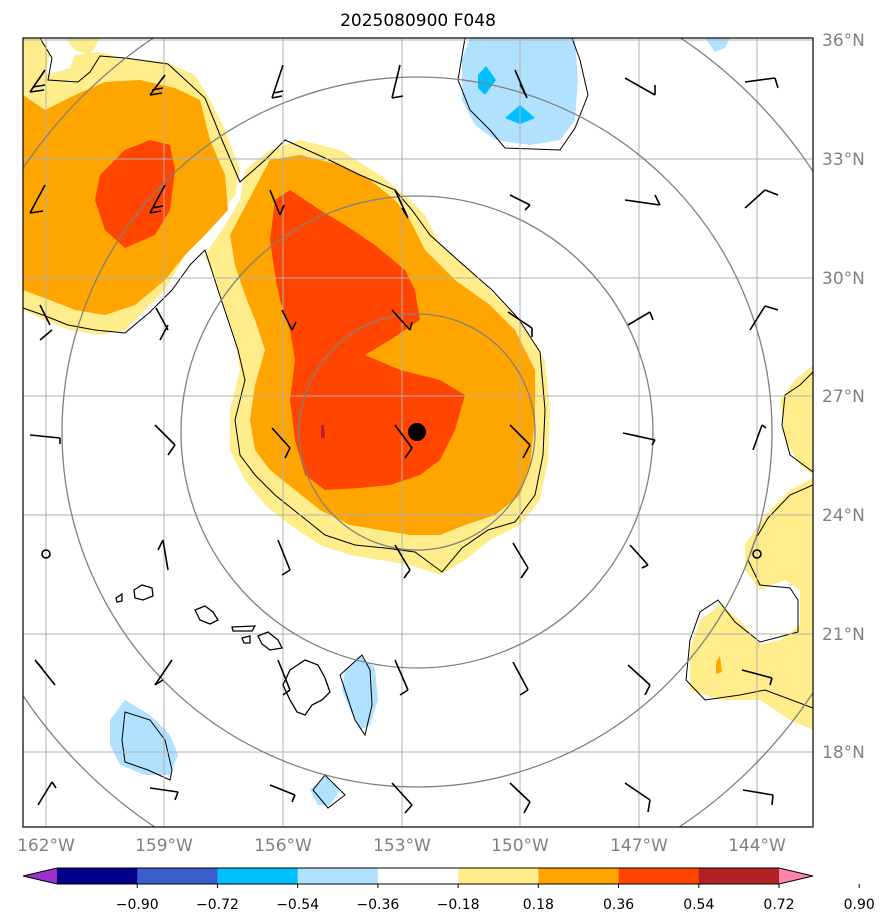 Image resolution: width=883 pixels, height=924 pixels. Describe the element at coordinates (297, 905) in the screenshot. I see `colorbar-tick-label: −0.54` at that location.